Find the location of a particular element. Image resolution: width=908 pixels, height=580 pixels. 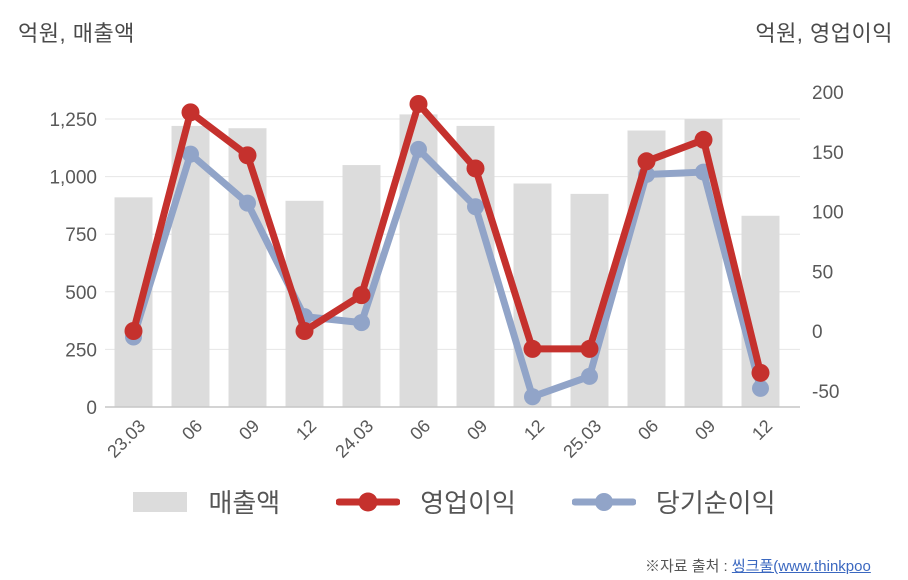

x-axis-tick-label: 25.03 is located at coordinates (582, 439).